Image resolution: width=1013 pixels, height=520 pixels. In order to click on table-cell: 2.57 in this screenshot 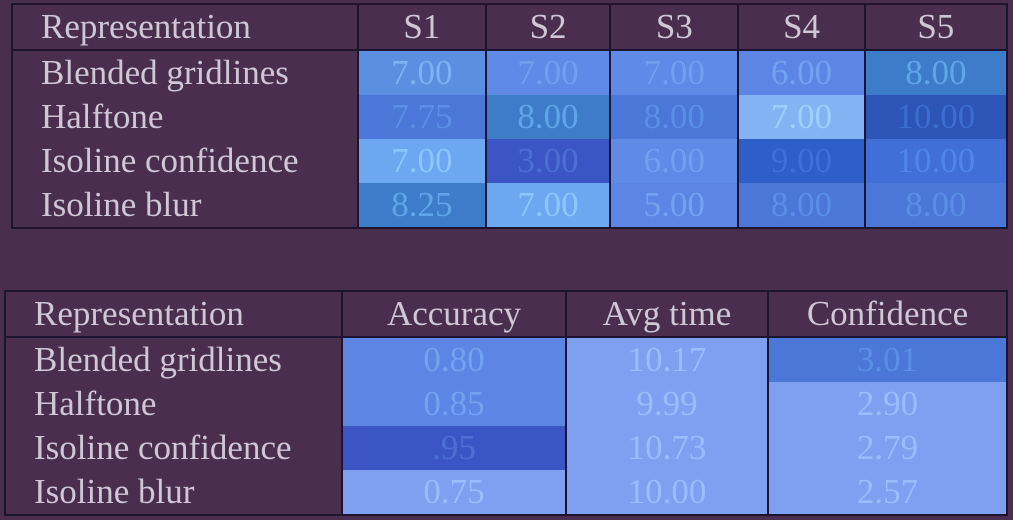, I will do `click(887, 492)`.